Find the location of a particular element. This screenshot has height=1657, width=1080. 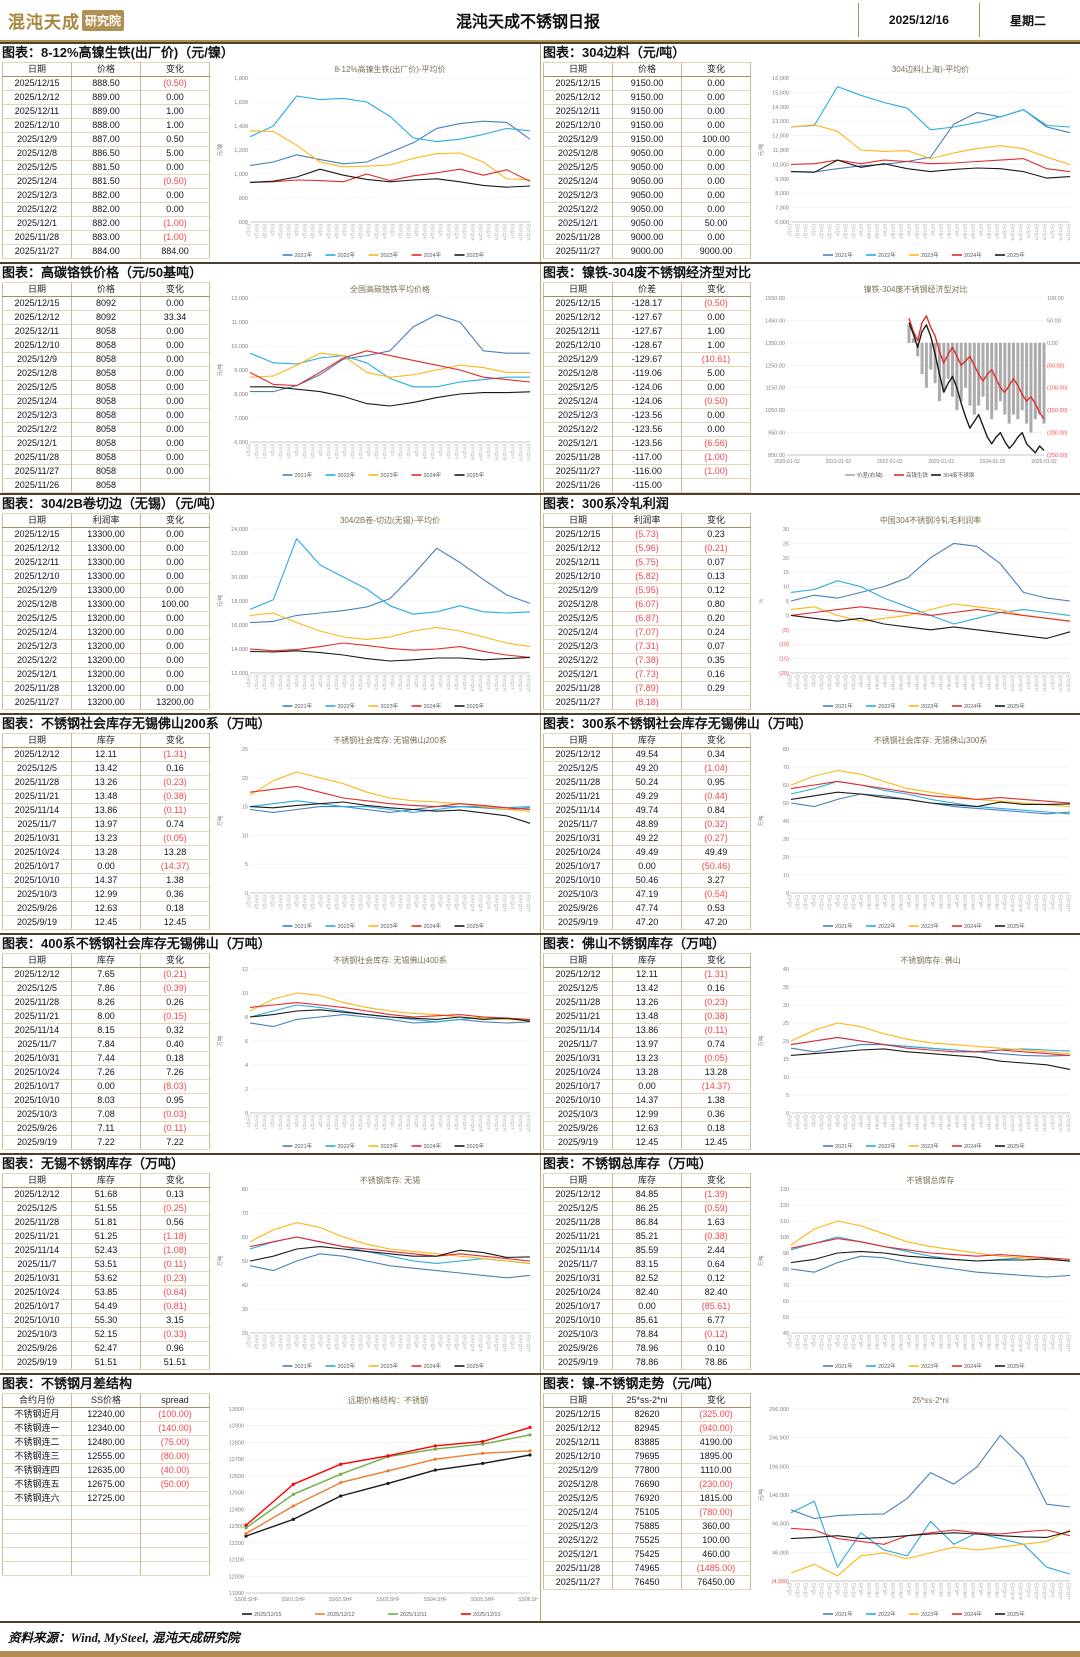

svg-text: 600 is located at coordinates (243, 223).